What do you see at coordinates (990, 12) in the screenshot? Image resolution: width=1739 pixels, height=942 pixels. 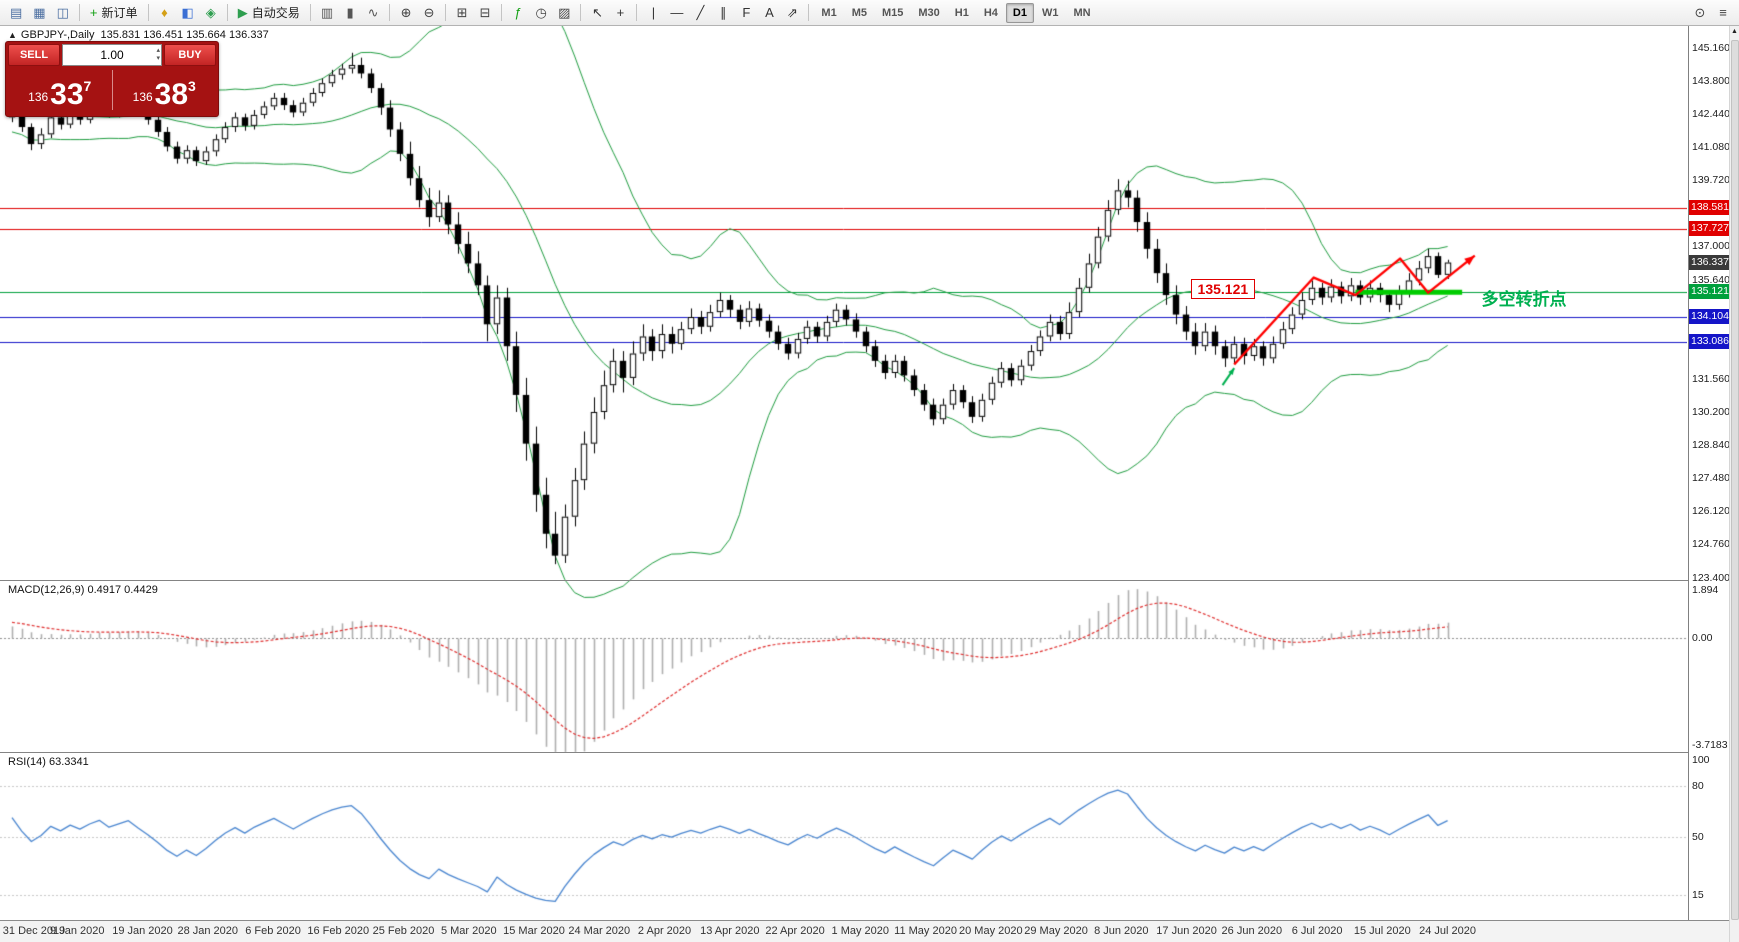 I see `timeframe-H4: H4` at bounding box center [990, 12].